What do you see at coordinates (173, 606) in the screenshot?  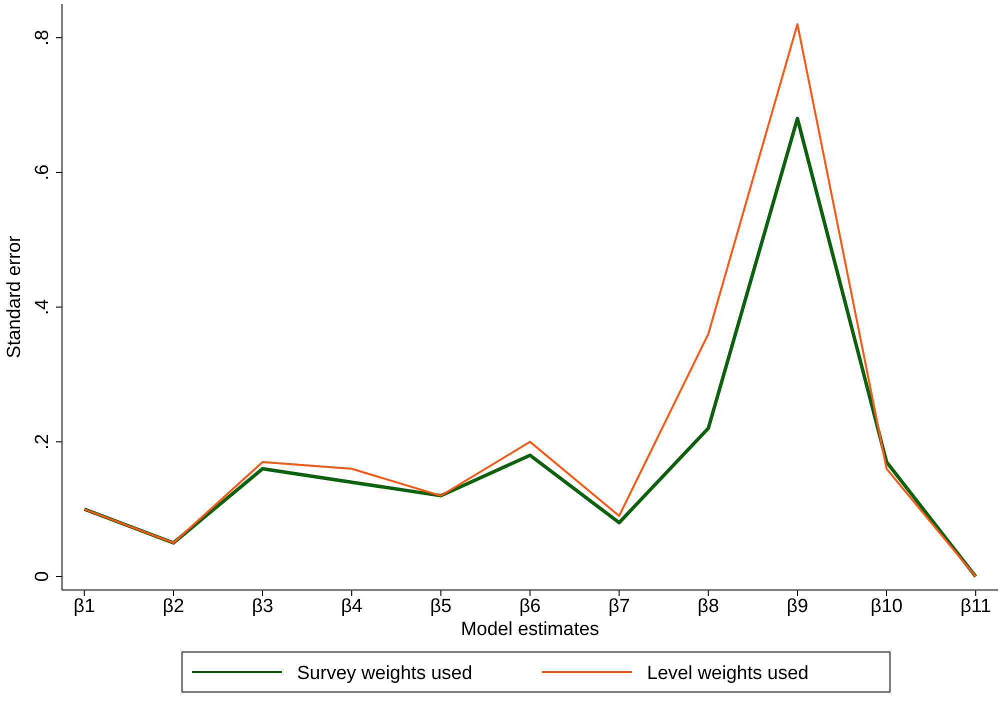 I see `x-tick-label: β2` at bounding box center [173, 606].